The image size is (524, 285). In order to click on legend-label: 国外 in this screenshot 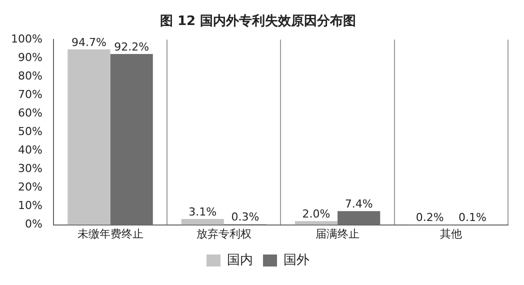, I will do `click(297, 260)`.